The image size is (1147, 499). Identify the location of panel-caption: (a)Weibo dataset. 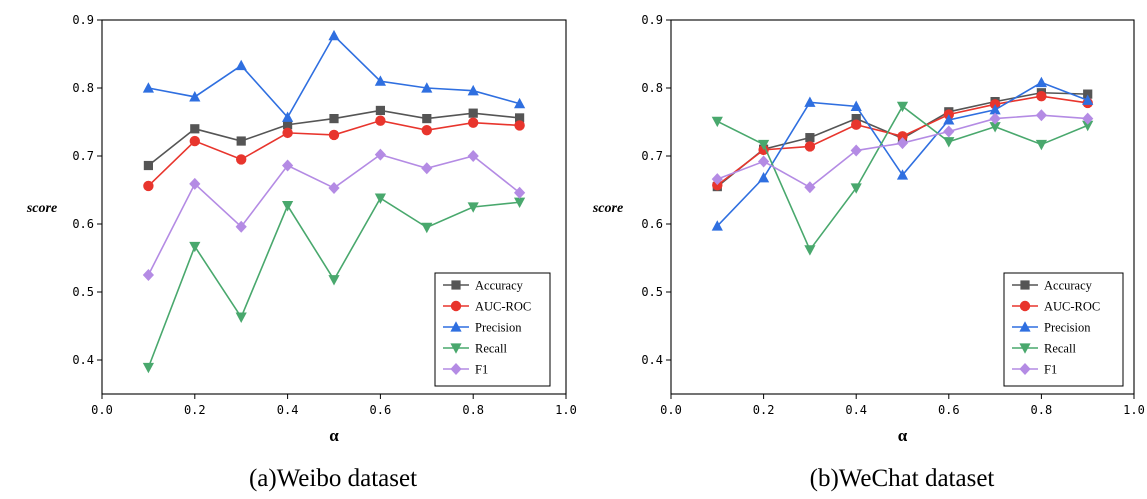
(333, 478).